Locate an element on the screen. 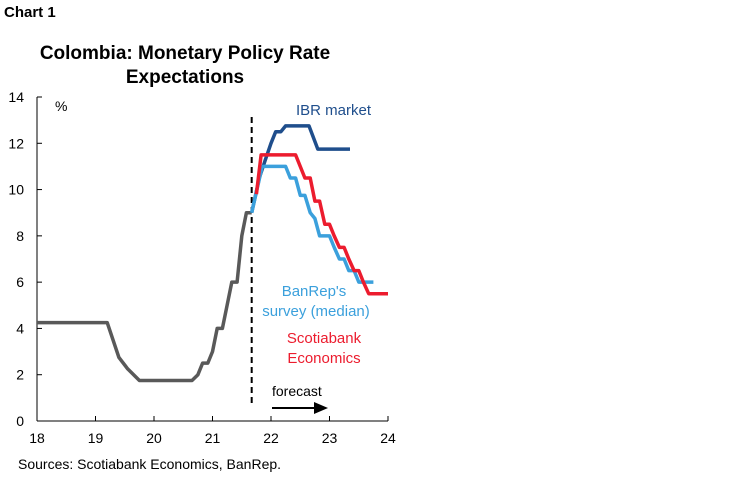 The image size is (750, 483). forecast-label: forecast is located at coordinates (297, 391).